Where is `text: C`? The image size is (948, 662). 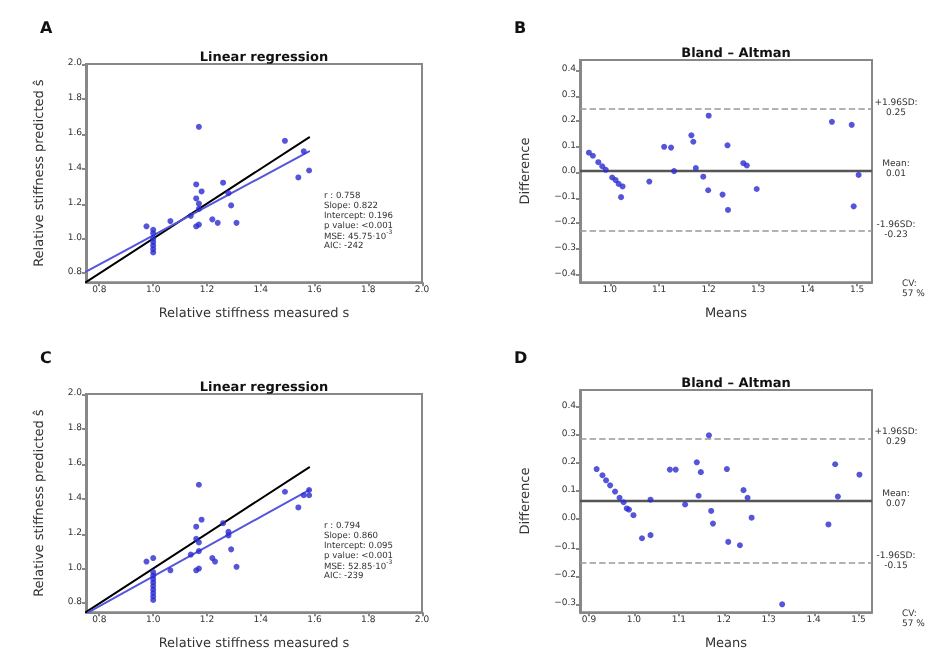
text: C is located at coordinates (46, 358).